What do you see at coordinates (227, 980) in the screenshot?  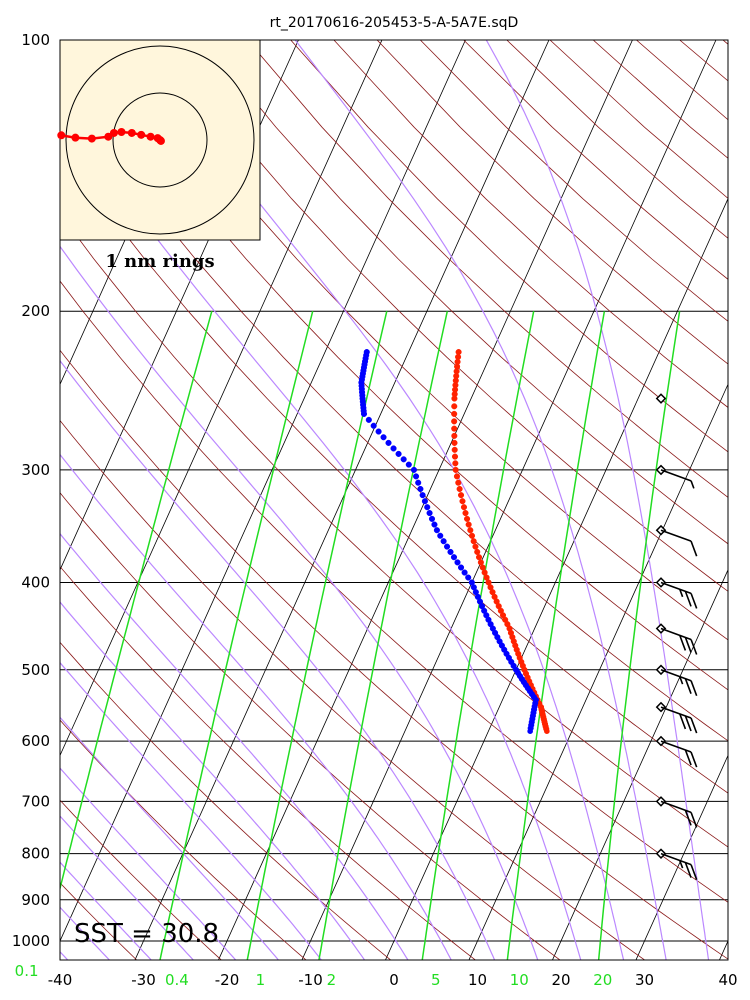 I see `x-tick-label: -20` at bounding box center [227, 980].